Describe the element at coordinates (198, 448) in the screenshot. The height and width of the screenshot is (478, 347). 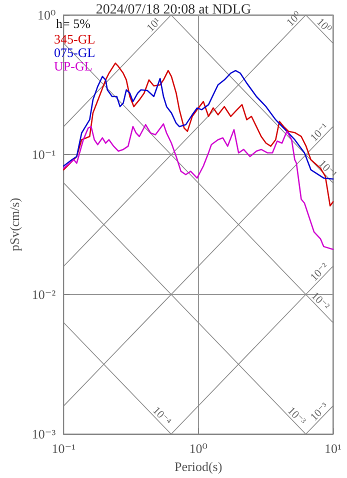
I see `x-tick-label: 10⁰` at that location.